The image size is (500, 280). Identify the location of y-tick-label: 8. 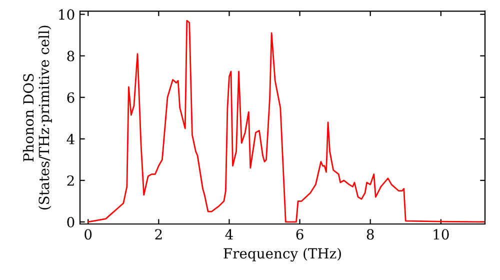
(70, 56).